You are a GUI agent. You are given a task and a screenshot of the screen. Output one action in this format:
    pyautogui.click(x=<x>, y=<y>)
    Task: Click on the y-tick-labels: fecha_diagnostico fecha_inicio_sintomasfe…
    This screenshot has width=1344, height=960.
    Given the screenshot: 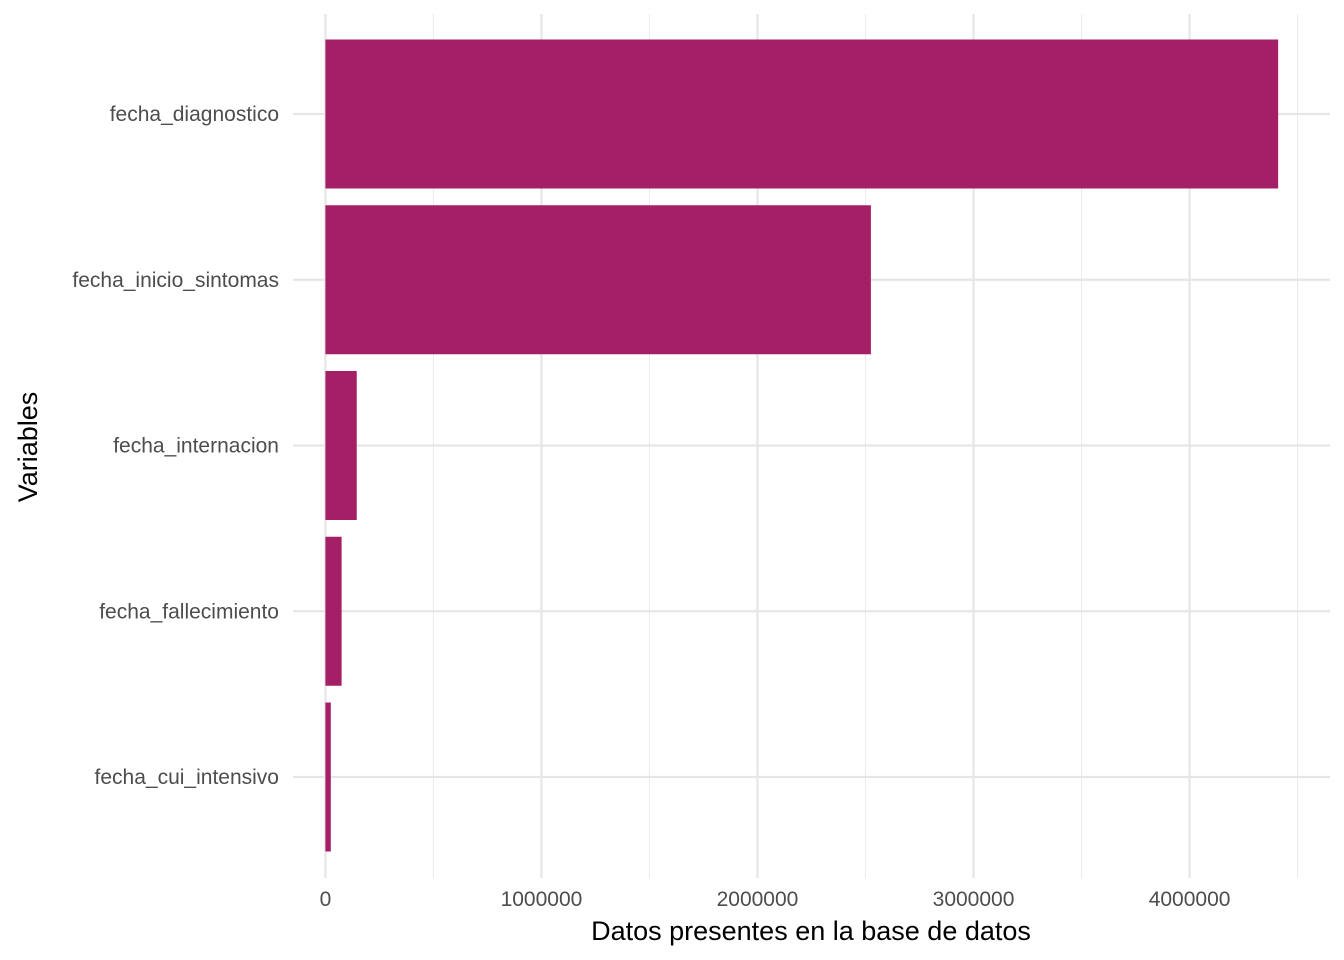 What is the action you would take?
    pyautogui.click(x=175, y=446)
    